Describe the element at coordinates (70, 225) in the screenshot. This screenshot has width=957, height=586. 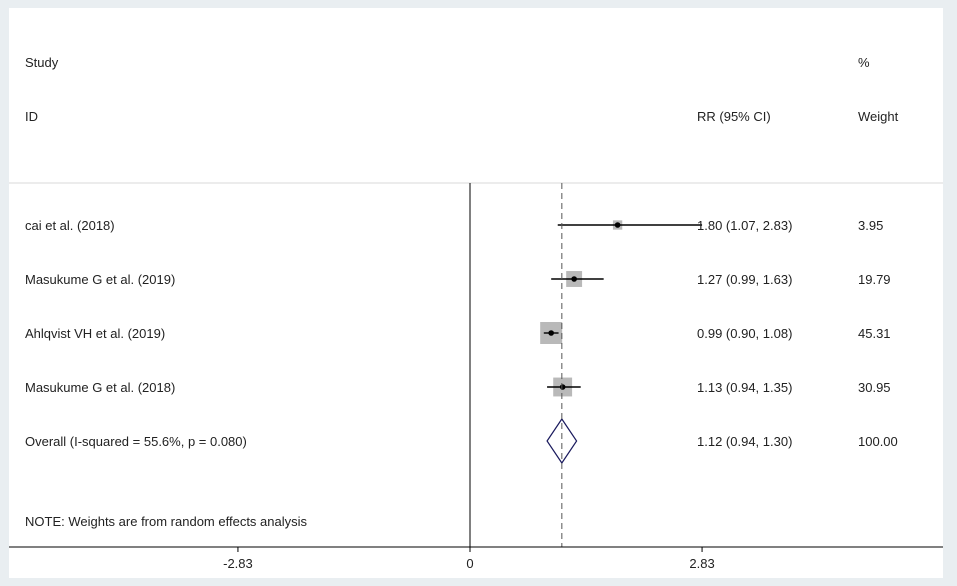
I see `study-label: cai et al. (2018)` at that location.